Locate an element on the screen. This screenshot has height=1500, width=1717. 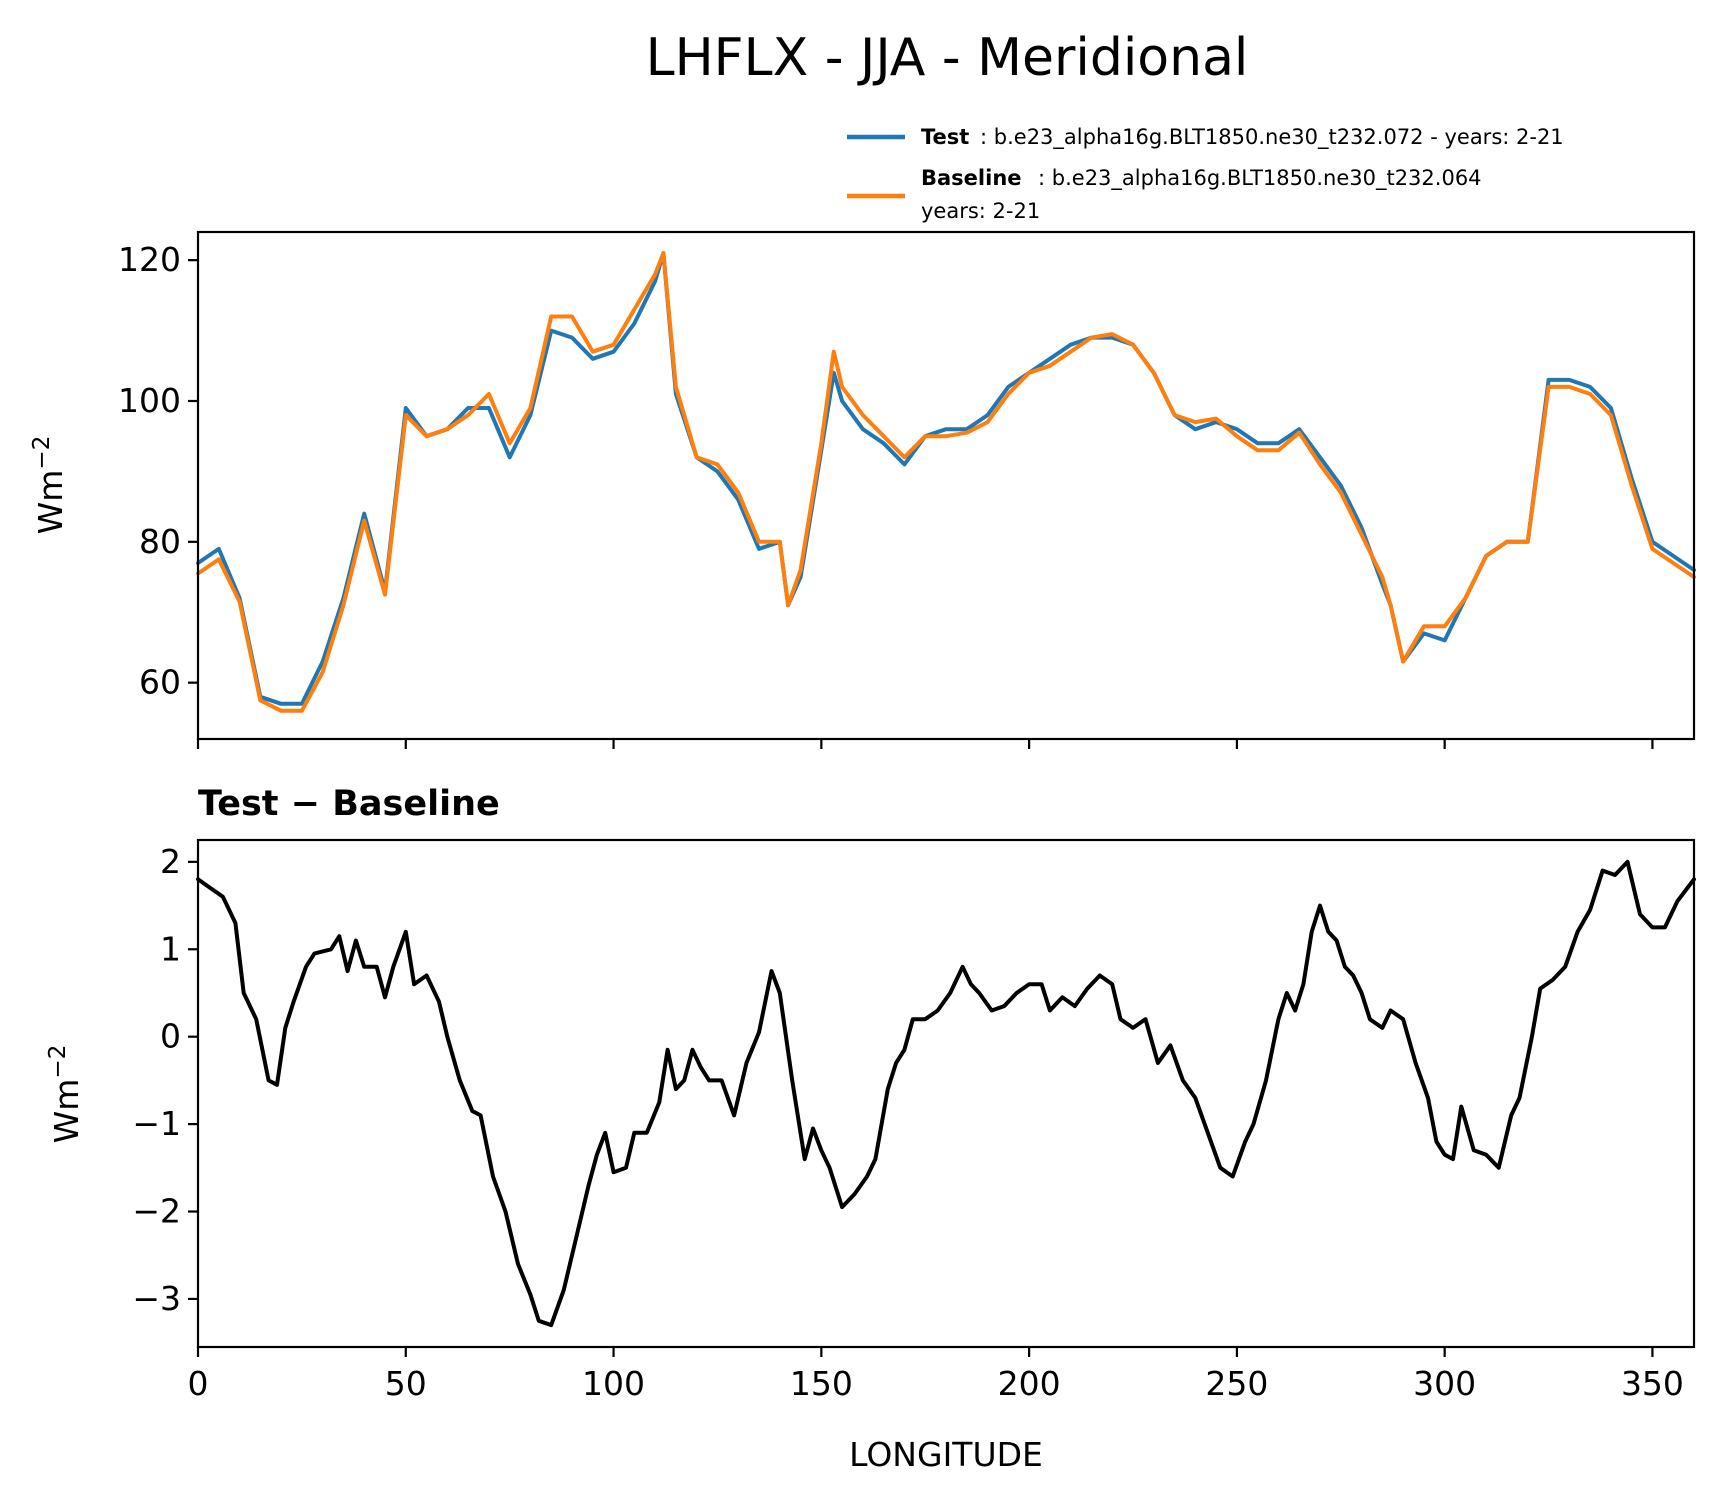
legend-test-name: Test is located at coordinates (945, 137).